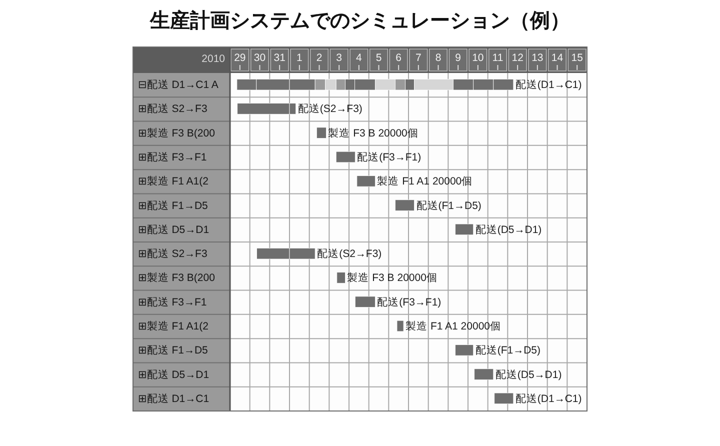  I want to click on x-tick-label: 11, so click(498, 58).